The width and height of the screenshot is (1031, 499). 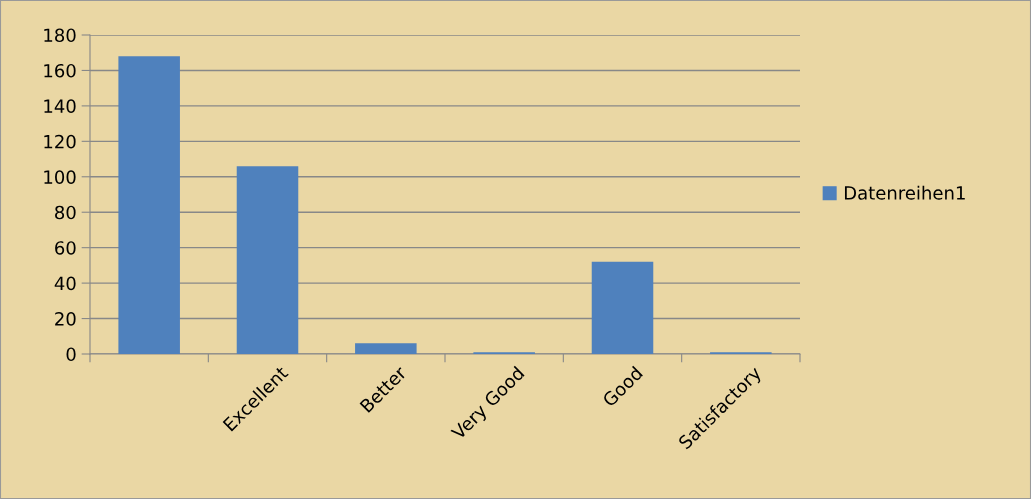 I want to click on y-tick-label: 100, so click(x=60, y=177).